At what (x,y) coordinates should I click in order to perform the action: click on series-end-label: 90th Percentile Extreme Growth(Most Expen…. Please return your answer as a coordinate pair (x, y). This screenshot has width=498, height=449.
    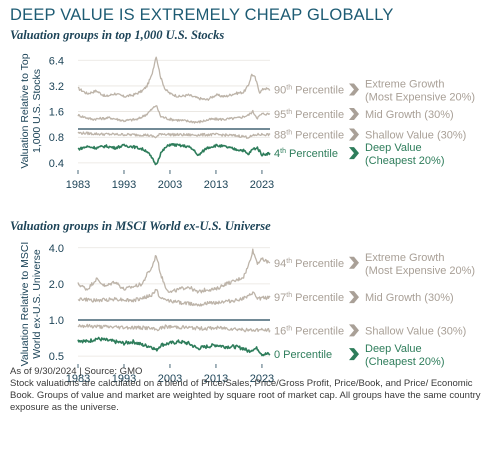
    Looking at the image, I should click on (374, 91).